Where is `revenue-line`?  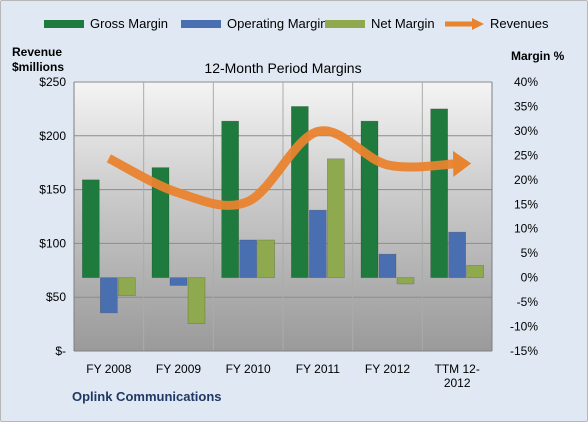 revenue-line is located at coordinates (282, 168).